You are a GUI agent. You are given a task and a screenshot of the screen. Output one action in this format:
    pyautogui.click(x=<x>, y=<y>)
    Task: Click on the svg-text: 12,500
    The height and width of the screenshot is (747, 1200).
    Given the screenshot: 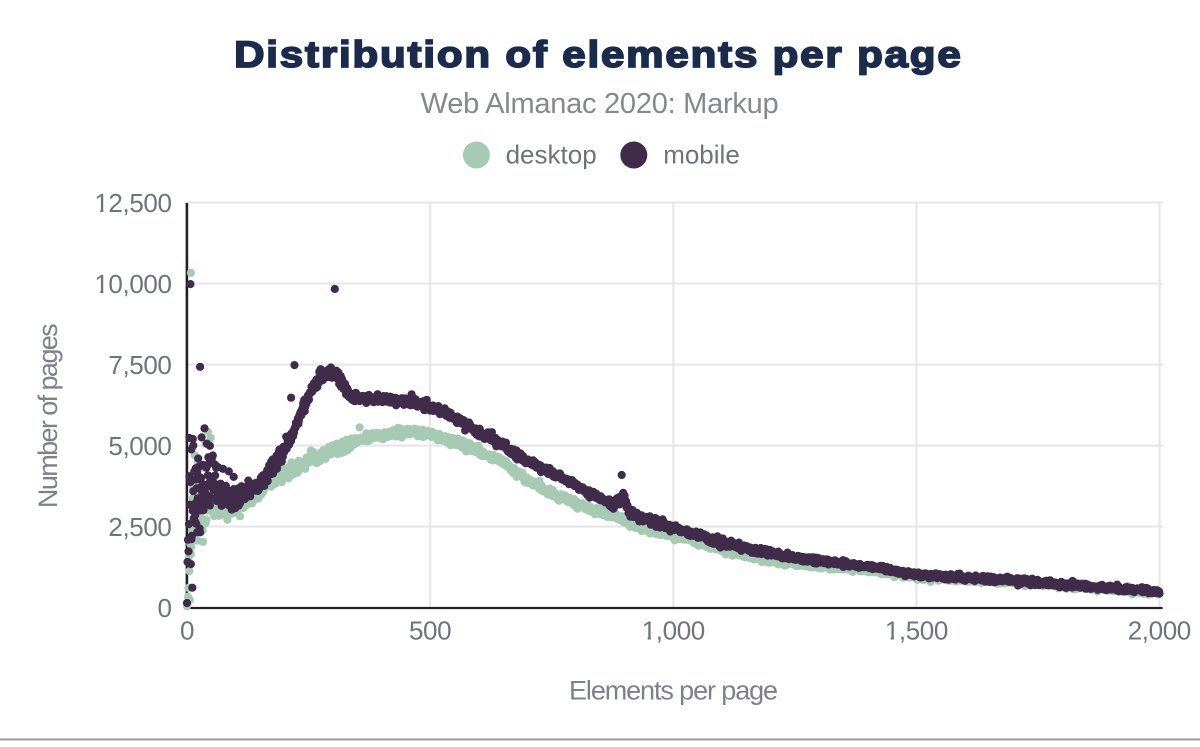 What is the action you would take?
    pyautogui.click(x=132, y=203)
    